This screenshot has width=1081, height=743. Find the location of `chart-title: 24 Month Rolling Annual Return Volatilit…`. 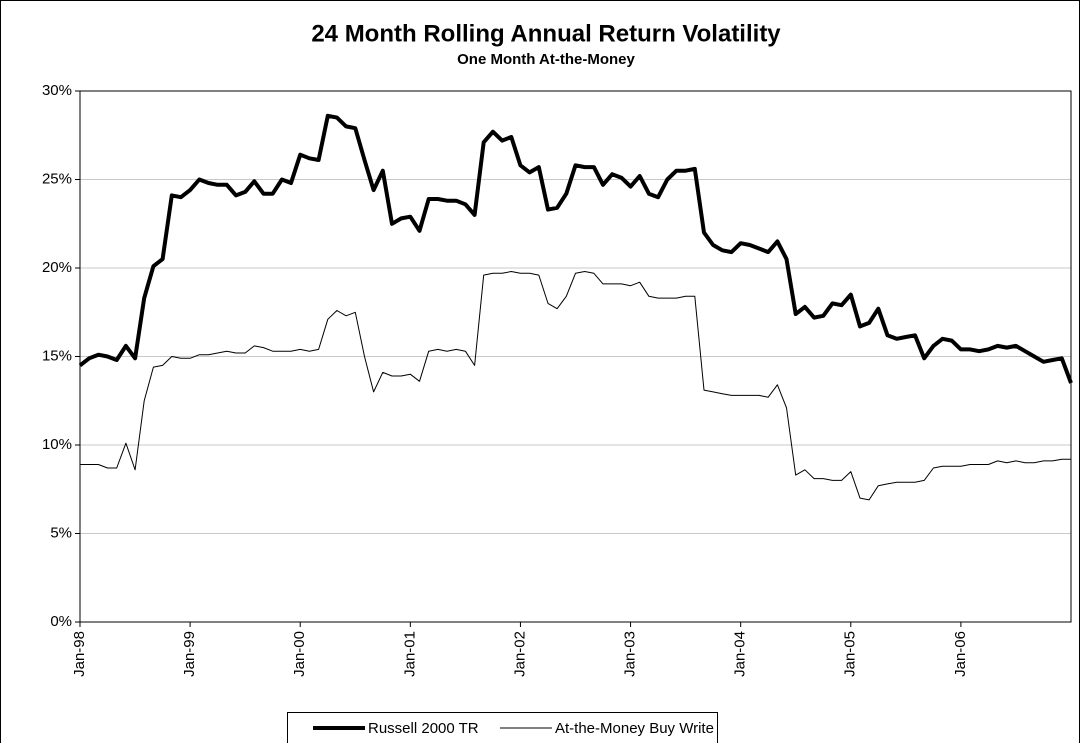

chart-title: 24 Month Rolling Annual Return Volatilit… is located at coordinates (546, 33).